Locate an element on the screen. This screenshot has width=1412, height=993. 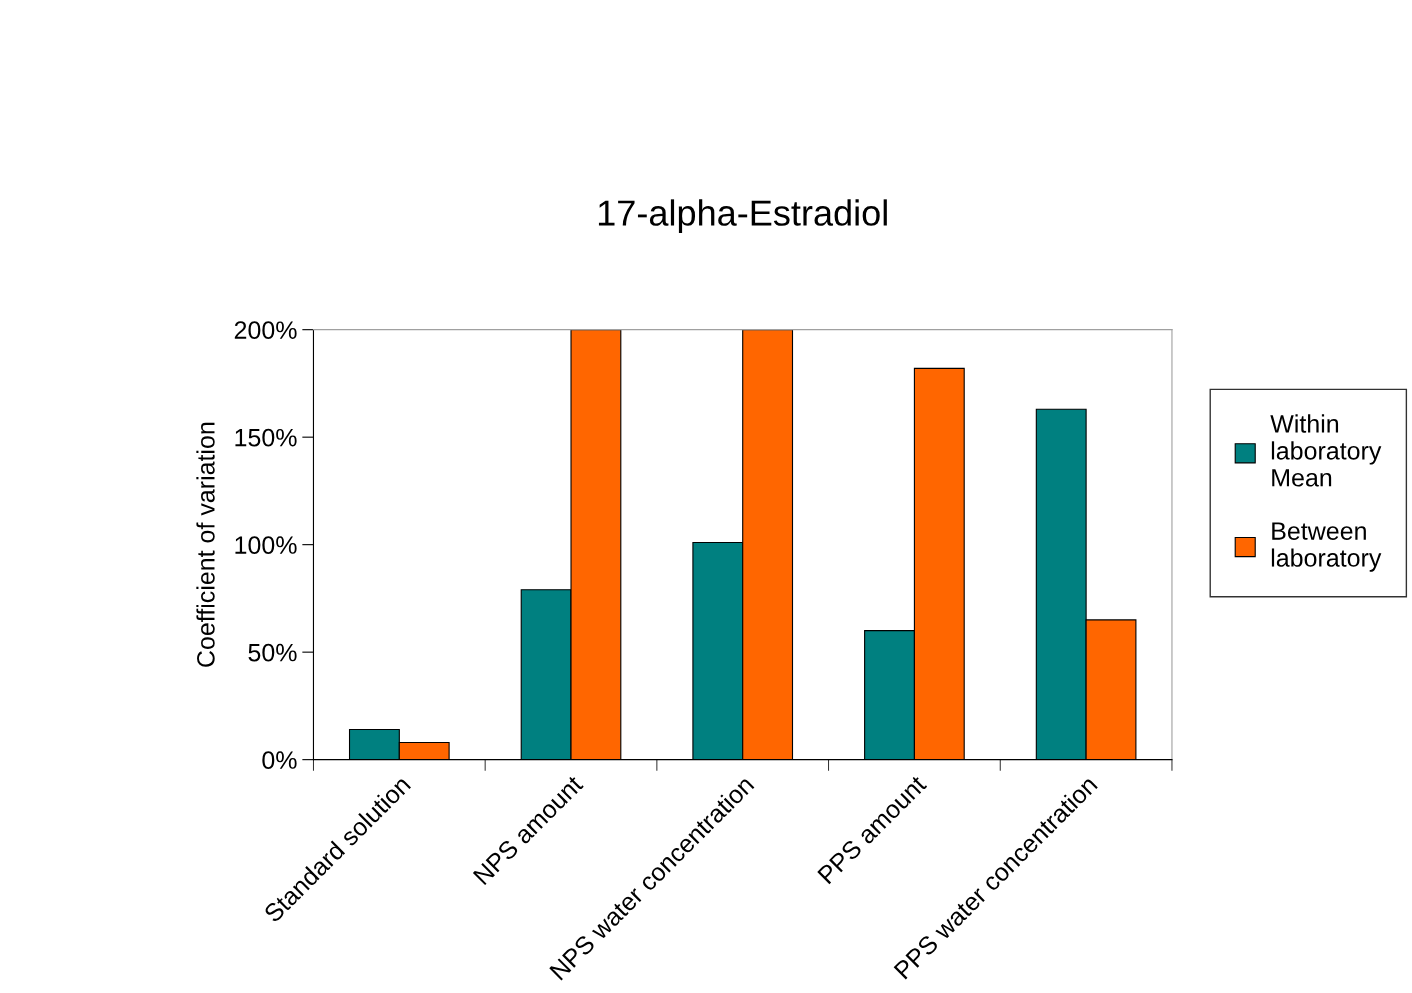
y-axis-title: Coefficient of variation is located at coordinates (205, 544).